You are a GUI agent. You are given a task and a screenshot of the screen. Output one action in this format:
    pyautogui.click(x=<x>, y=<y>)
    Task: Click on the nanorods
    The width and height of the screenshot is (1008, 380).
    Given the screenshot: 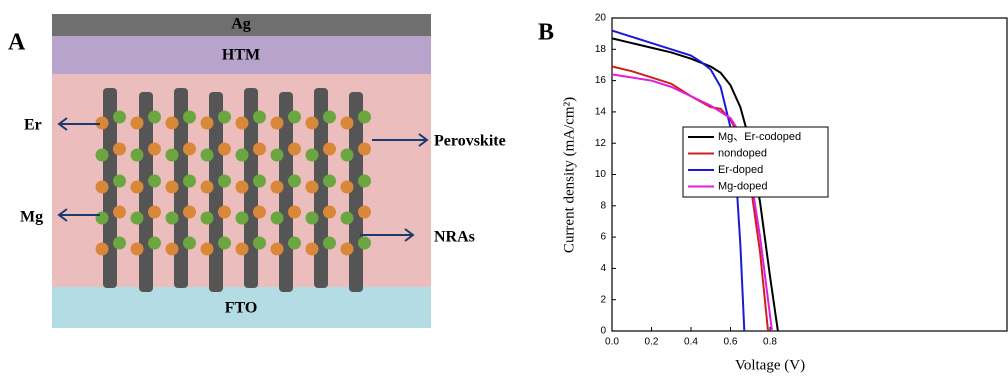 What is the action you would take?
    pyautogui.click(x=233, y=190)
    